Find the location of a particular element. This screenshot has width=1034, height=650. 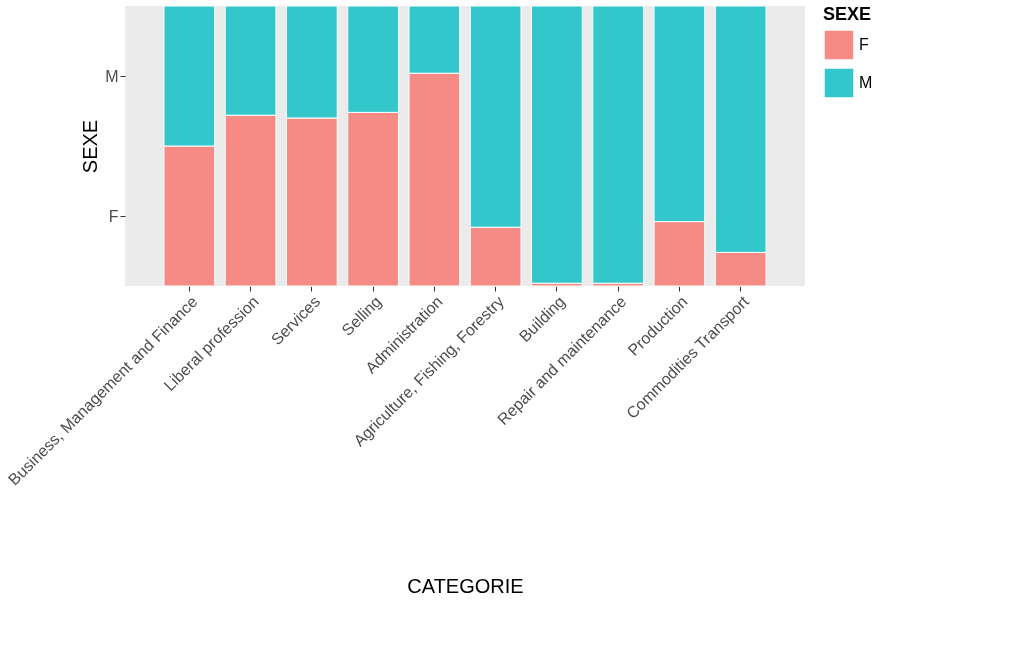

text: F is located at coordinates (113, 216).